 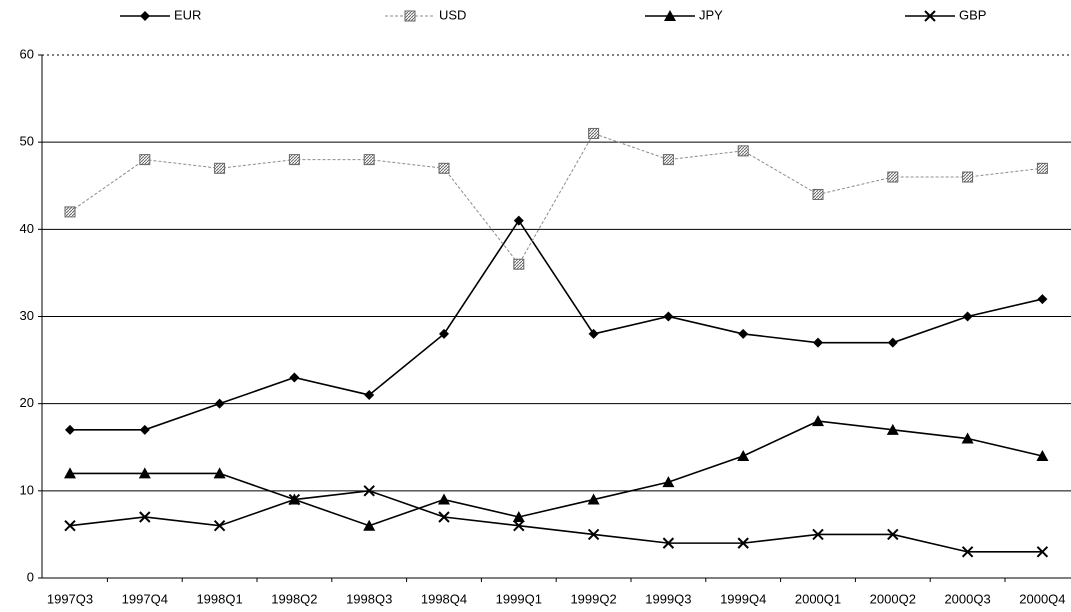 I want to click on y-tick-label: 40, so click(x=27, y=228).